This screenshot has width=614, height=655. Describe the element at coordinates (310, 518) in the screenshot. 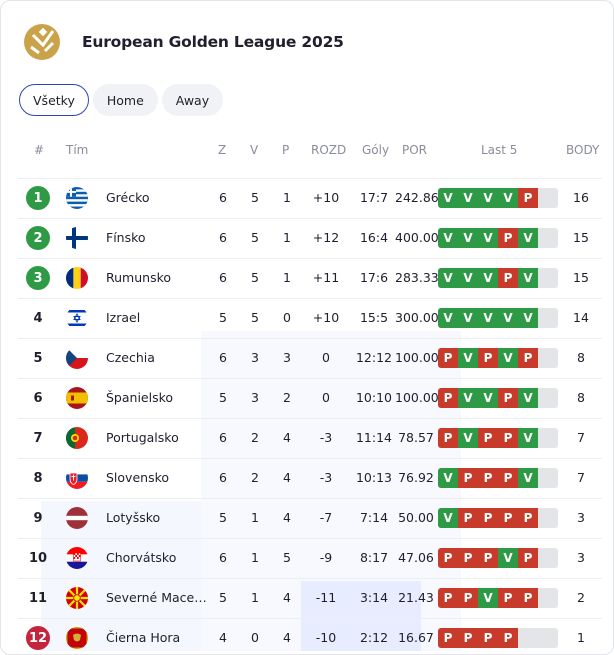

I see `table-row: 9 Lotyšsko 5 1 4 -7 7:14 50.00 3 V P P P P` at that location.